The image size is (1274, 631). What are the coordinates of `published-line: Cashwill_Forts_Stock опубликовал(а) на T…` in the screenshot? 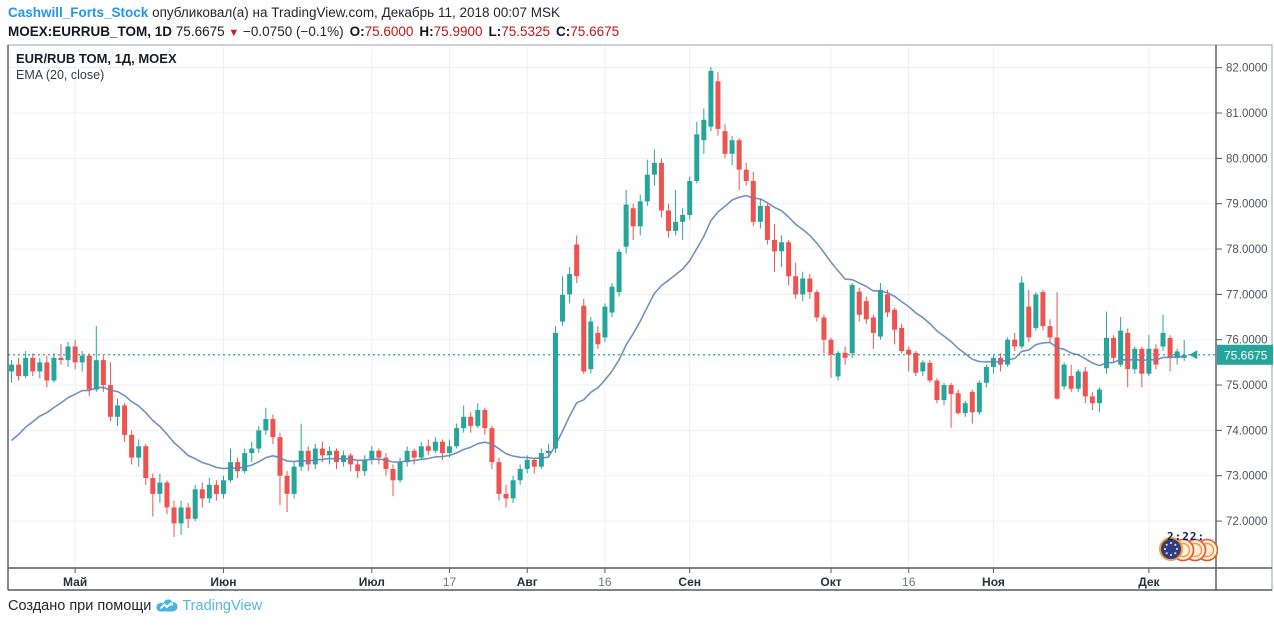 It's located at (313, 13).